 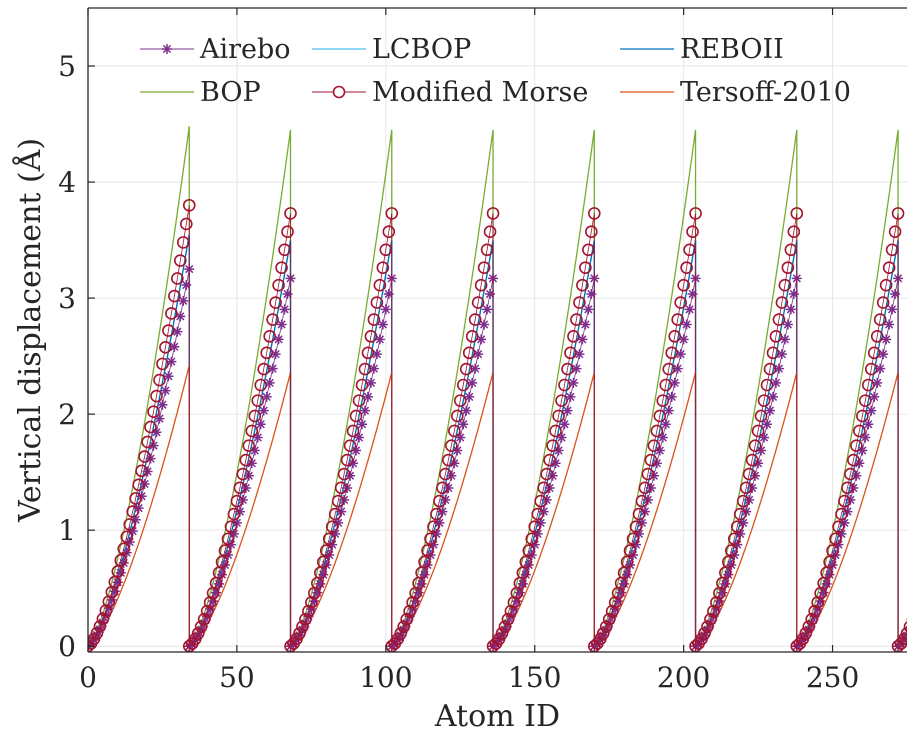 What do you see at coordinates (832, 677) in the screenshot?
I see `x-tick-label: 250` at bounding box center [832, 677].